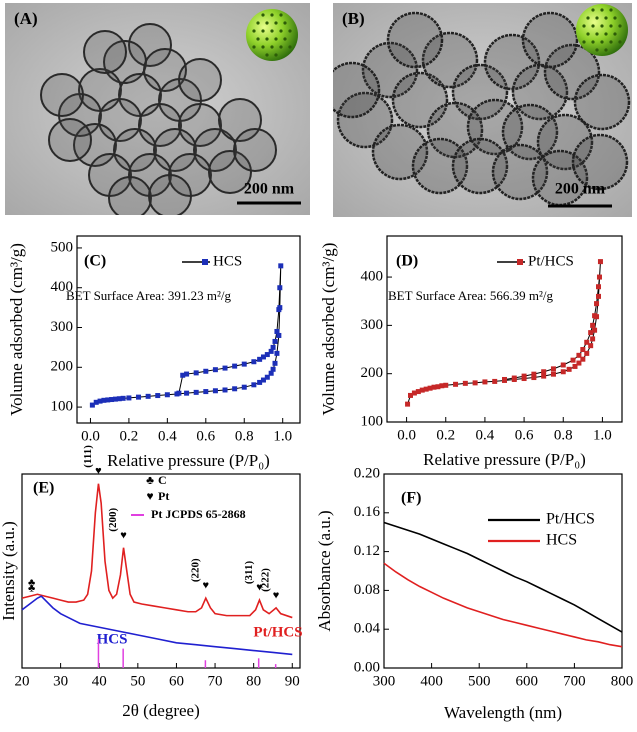  I want to click on peak-marker: ♥, so click(259, 588).